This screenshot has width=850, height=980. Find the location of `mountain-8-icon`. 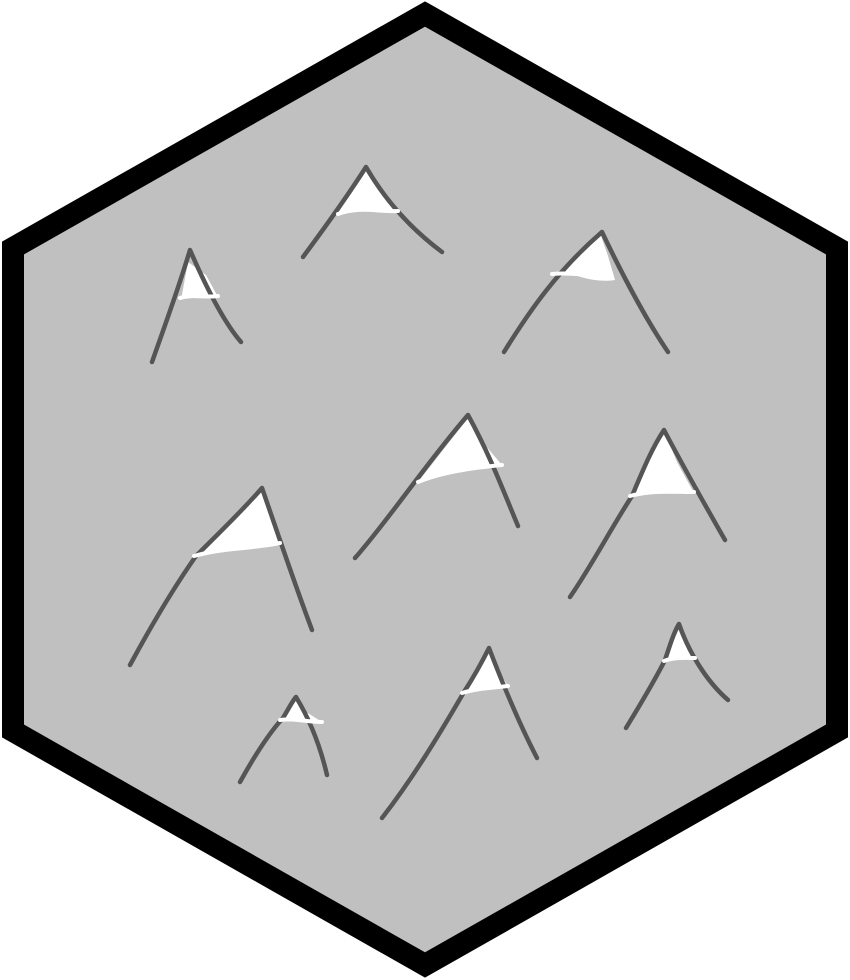

mountain-8-icon is located at coordinates (459, 733).